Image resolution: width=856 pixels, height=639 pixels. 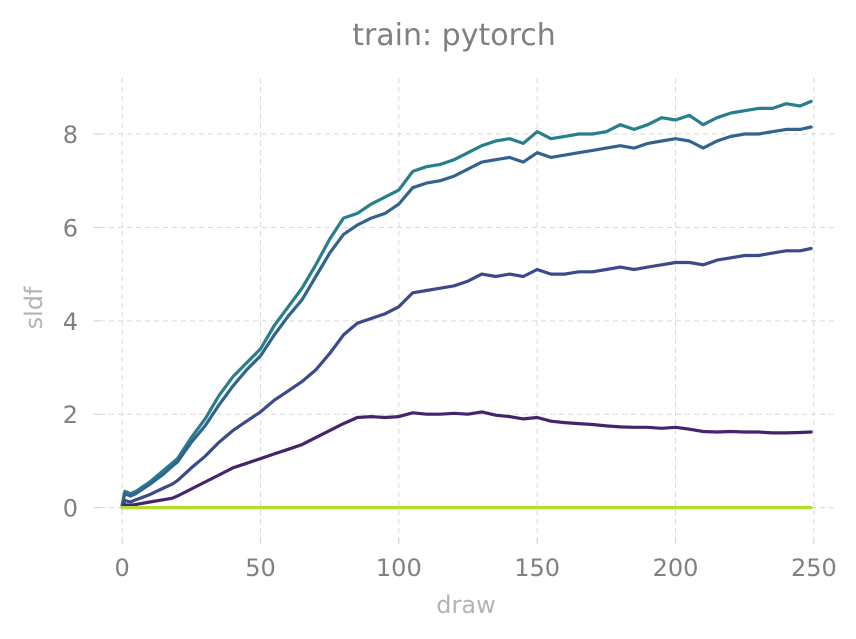 What do you see at coordinates (537, 568) in the screenshot?
I see `x-tick-label: 150` at bounding box center [537, 568].